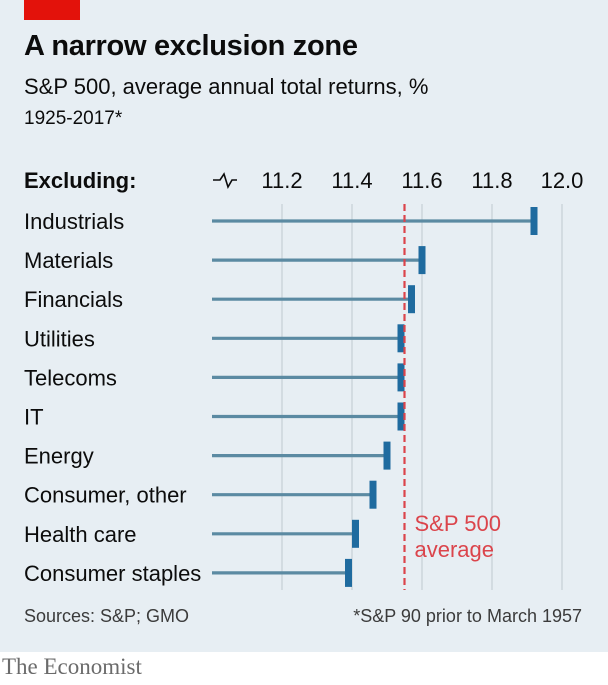 This screenshot has height=685, width=608. I want to click on chart-subtitle: S&P 500, average annual total returns, %, so click(226, 86).